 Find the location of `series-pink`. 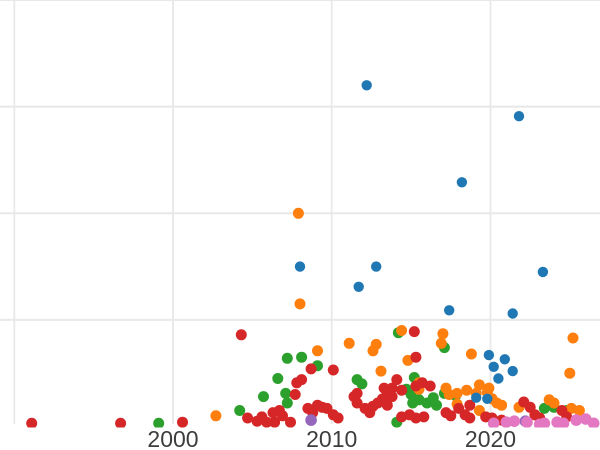

series-pink is located at coordinates (543, 420).